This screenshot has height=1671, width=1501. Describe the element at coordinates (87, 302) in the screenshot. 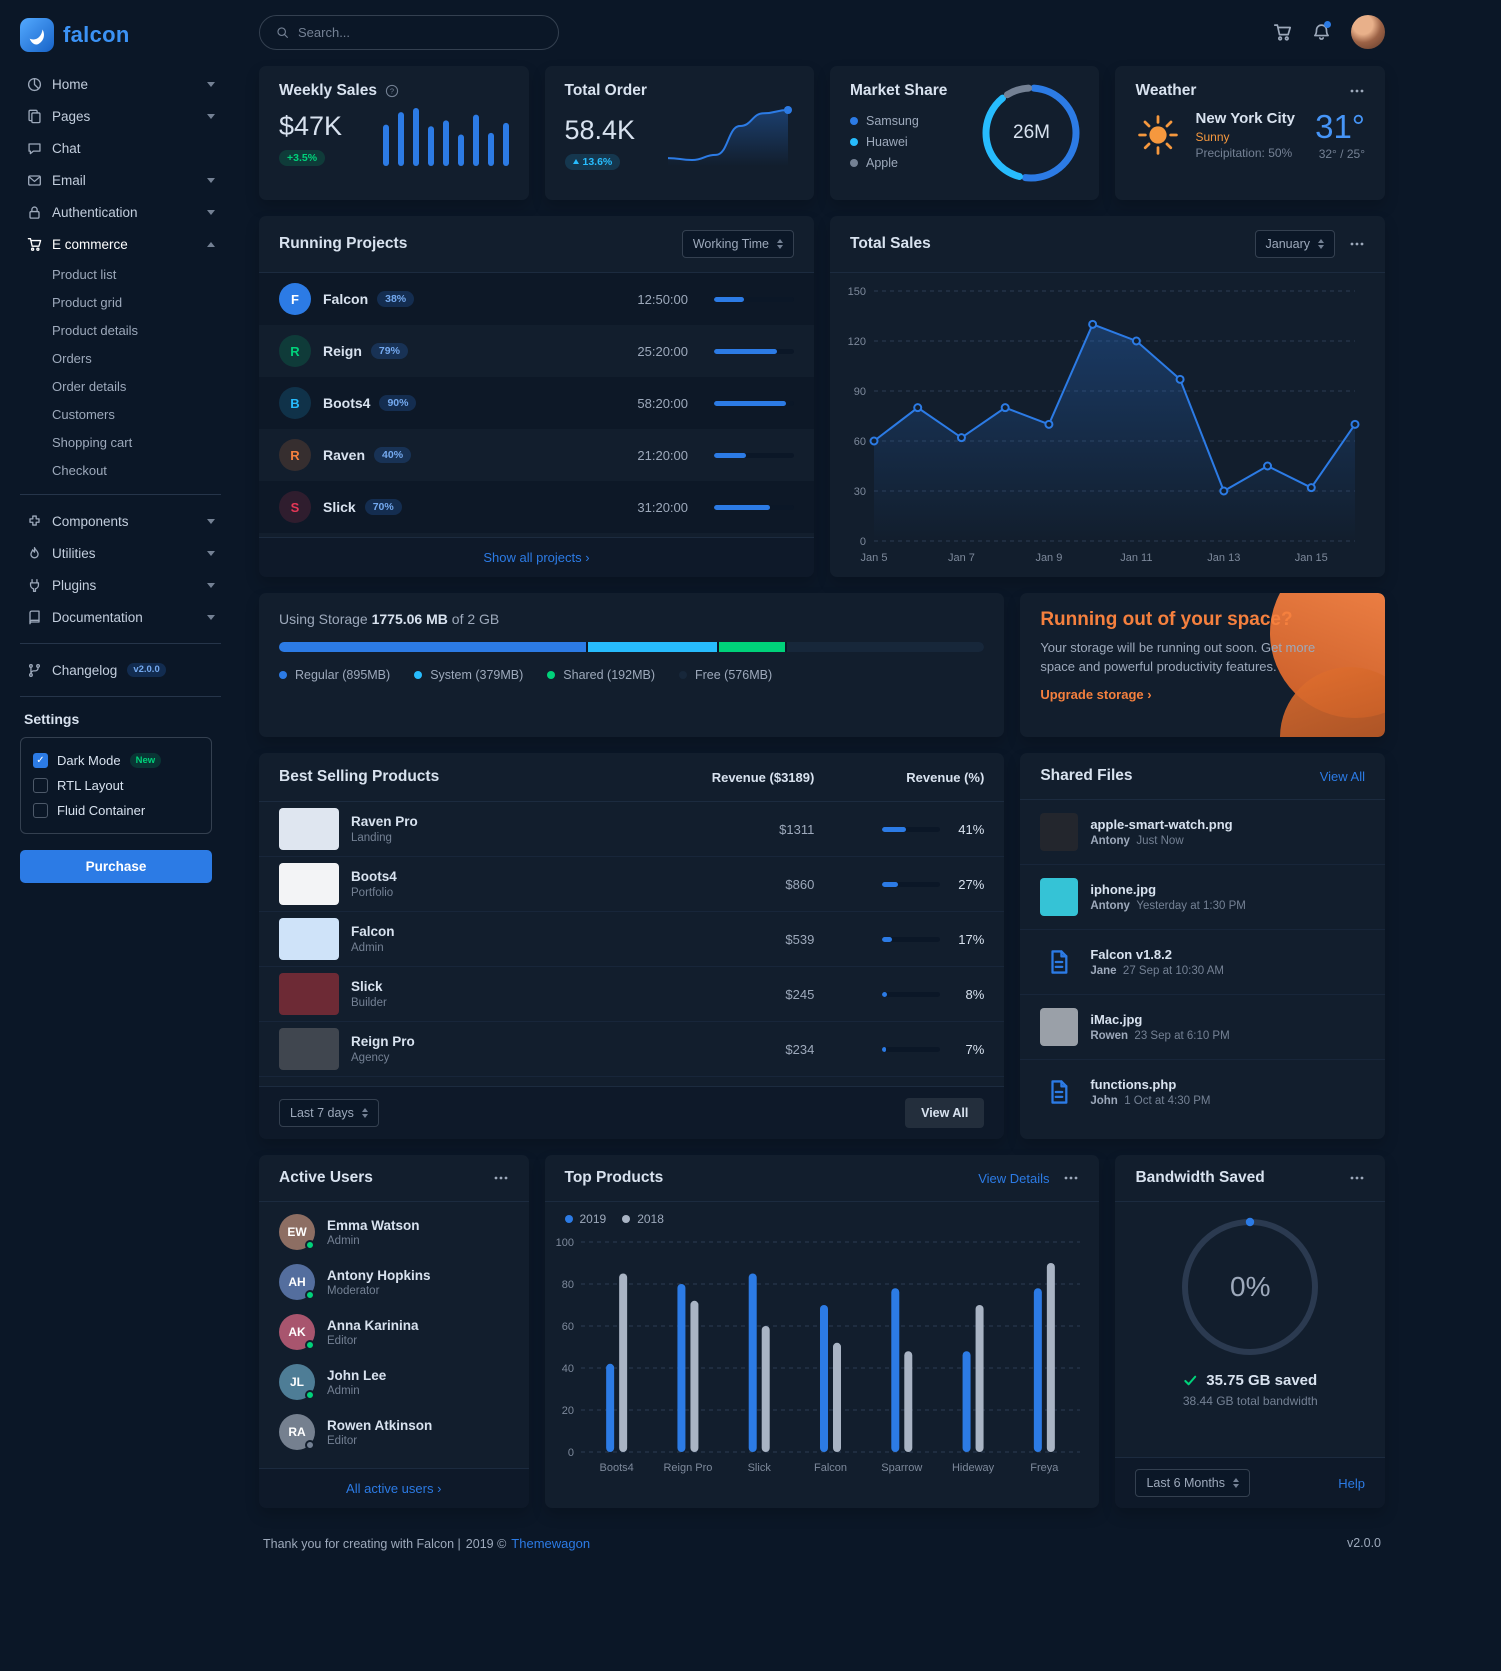

I see `sidebar-item-product-grid: Product grid` at that location.